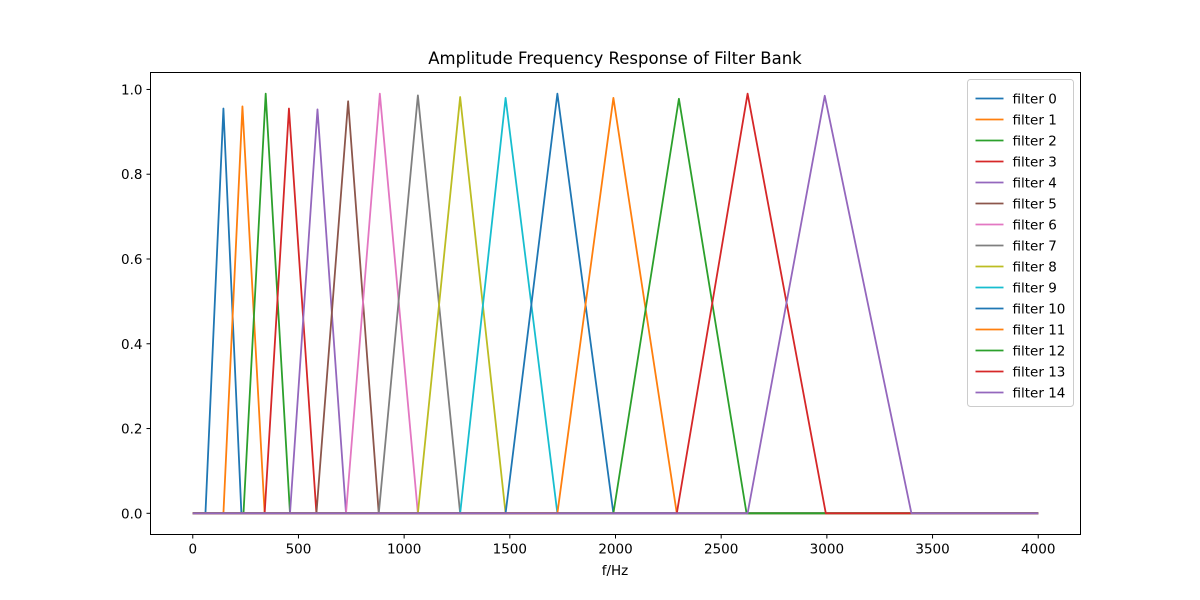  I want to click on legend-label-filter-6: filter 6, so click(1035, 226).